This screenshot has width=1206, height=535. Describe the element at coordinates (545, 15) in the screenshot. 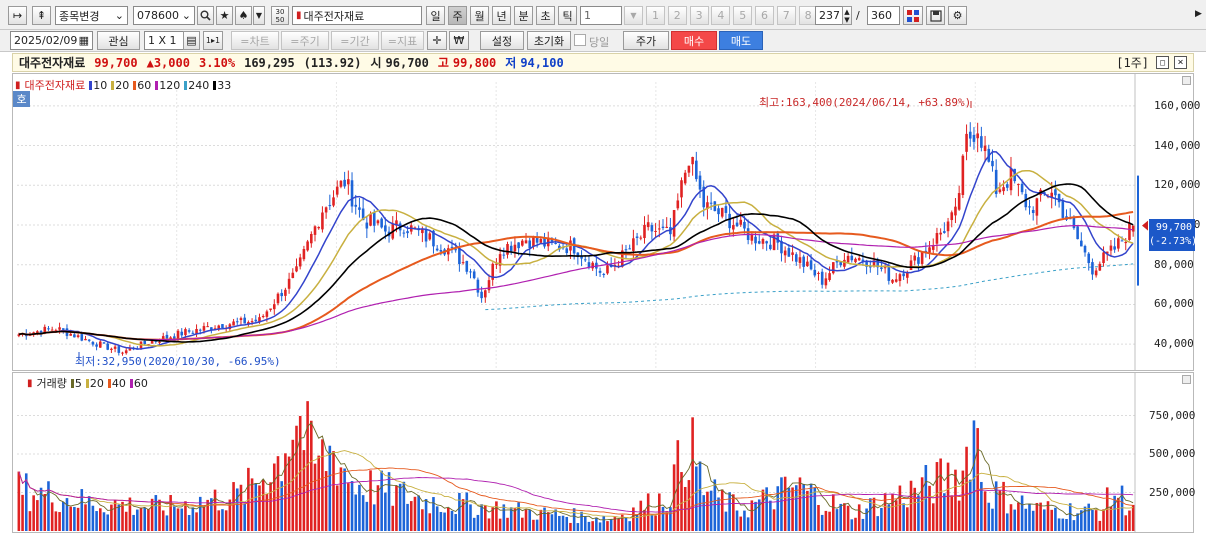

I see `period-button: 초` at that location.